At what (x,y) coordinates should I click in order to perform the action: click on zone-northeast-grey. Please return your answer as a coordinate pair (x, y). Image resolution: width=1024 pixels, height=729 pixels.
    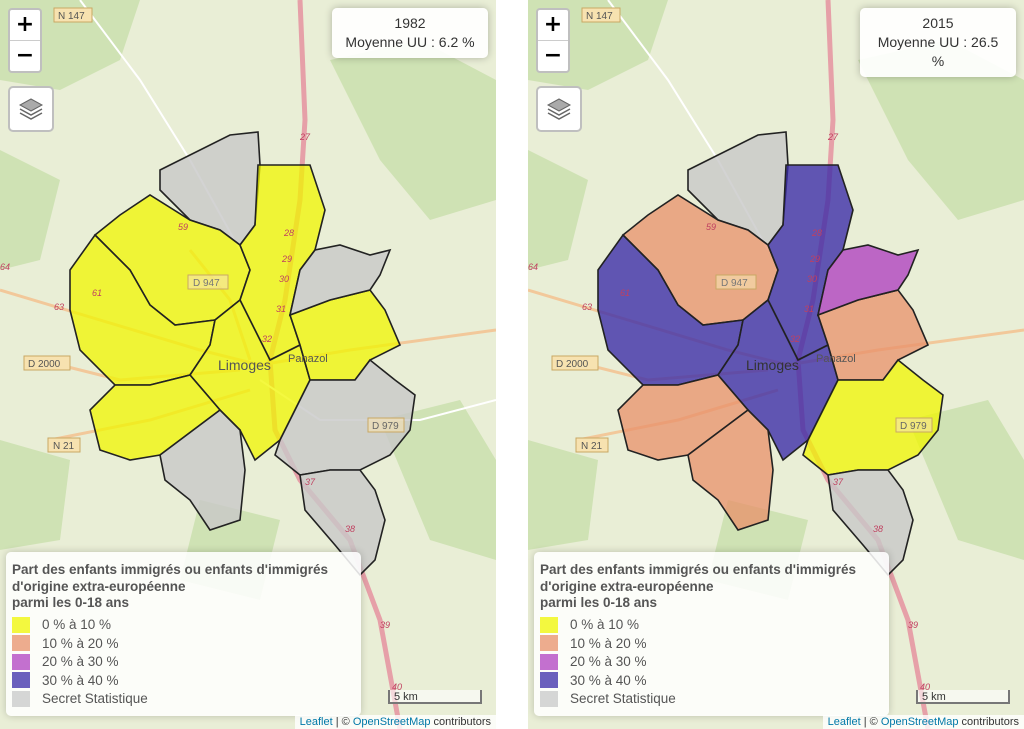
    Looking at the image, I should click on (340, 280).